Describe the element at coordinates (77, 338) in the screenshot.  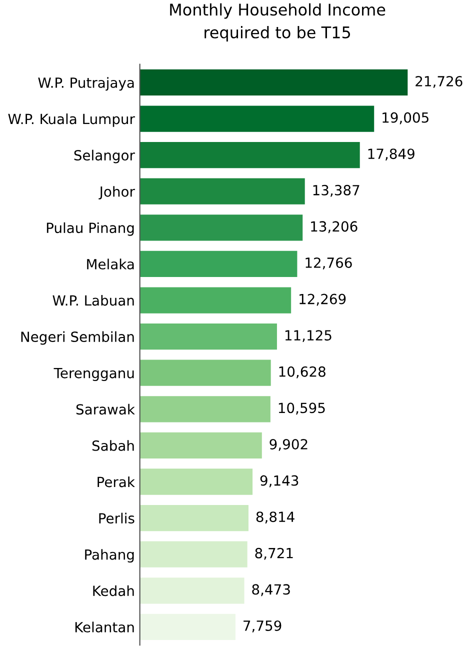
I see `y-tick-label: Negeri Sembilan` at that location.